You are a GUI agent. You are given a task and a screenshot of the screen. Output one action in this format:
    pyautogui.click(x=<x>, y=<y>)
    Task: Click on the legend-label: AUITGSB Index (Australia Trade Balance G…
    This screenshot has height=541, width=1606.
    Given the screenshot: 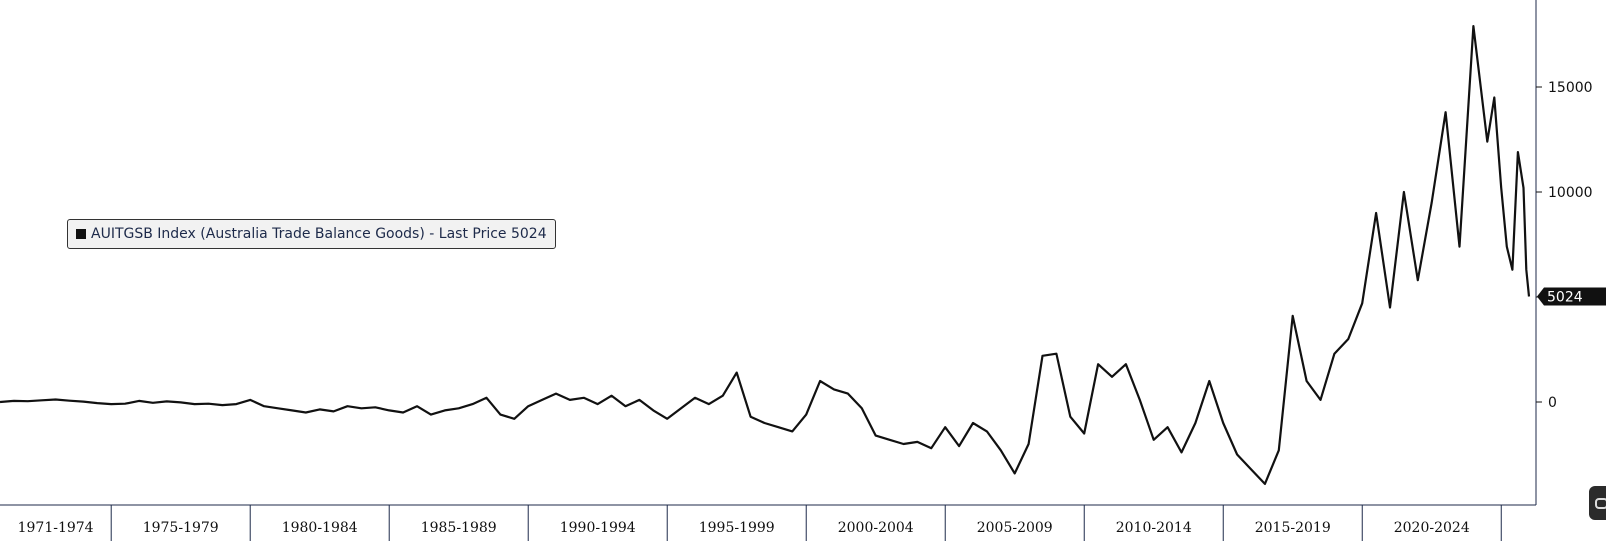 What is the action you would take?
    pyautogui.click(x=319, y=234)
    